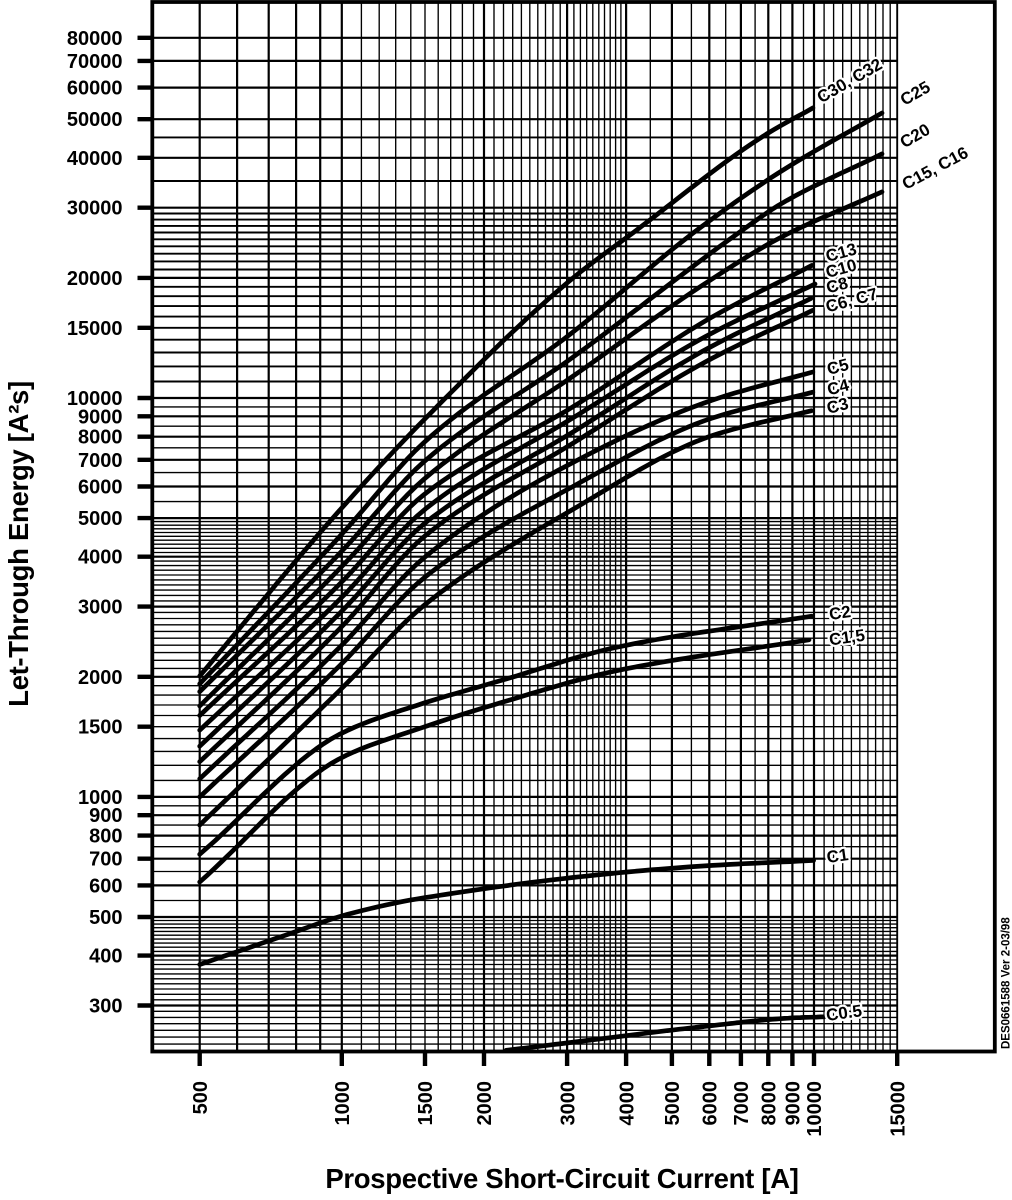 The image size is (1012, 1200). I want to click on svg-text: Let-Through Energy [A²s], so click(18, 544).